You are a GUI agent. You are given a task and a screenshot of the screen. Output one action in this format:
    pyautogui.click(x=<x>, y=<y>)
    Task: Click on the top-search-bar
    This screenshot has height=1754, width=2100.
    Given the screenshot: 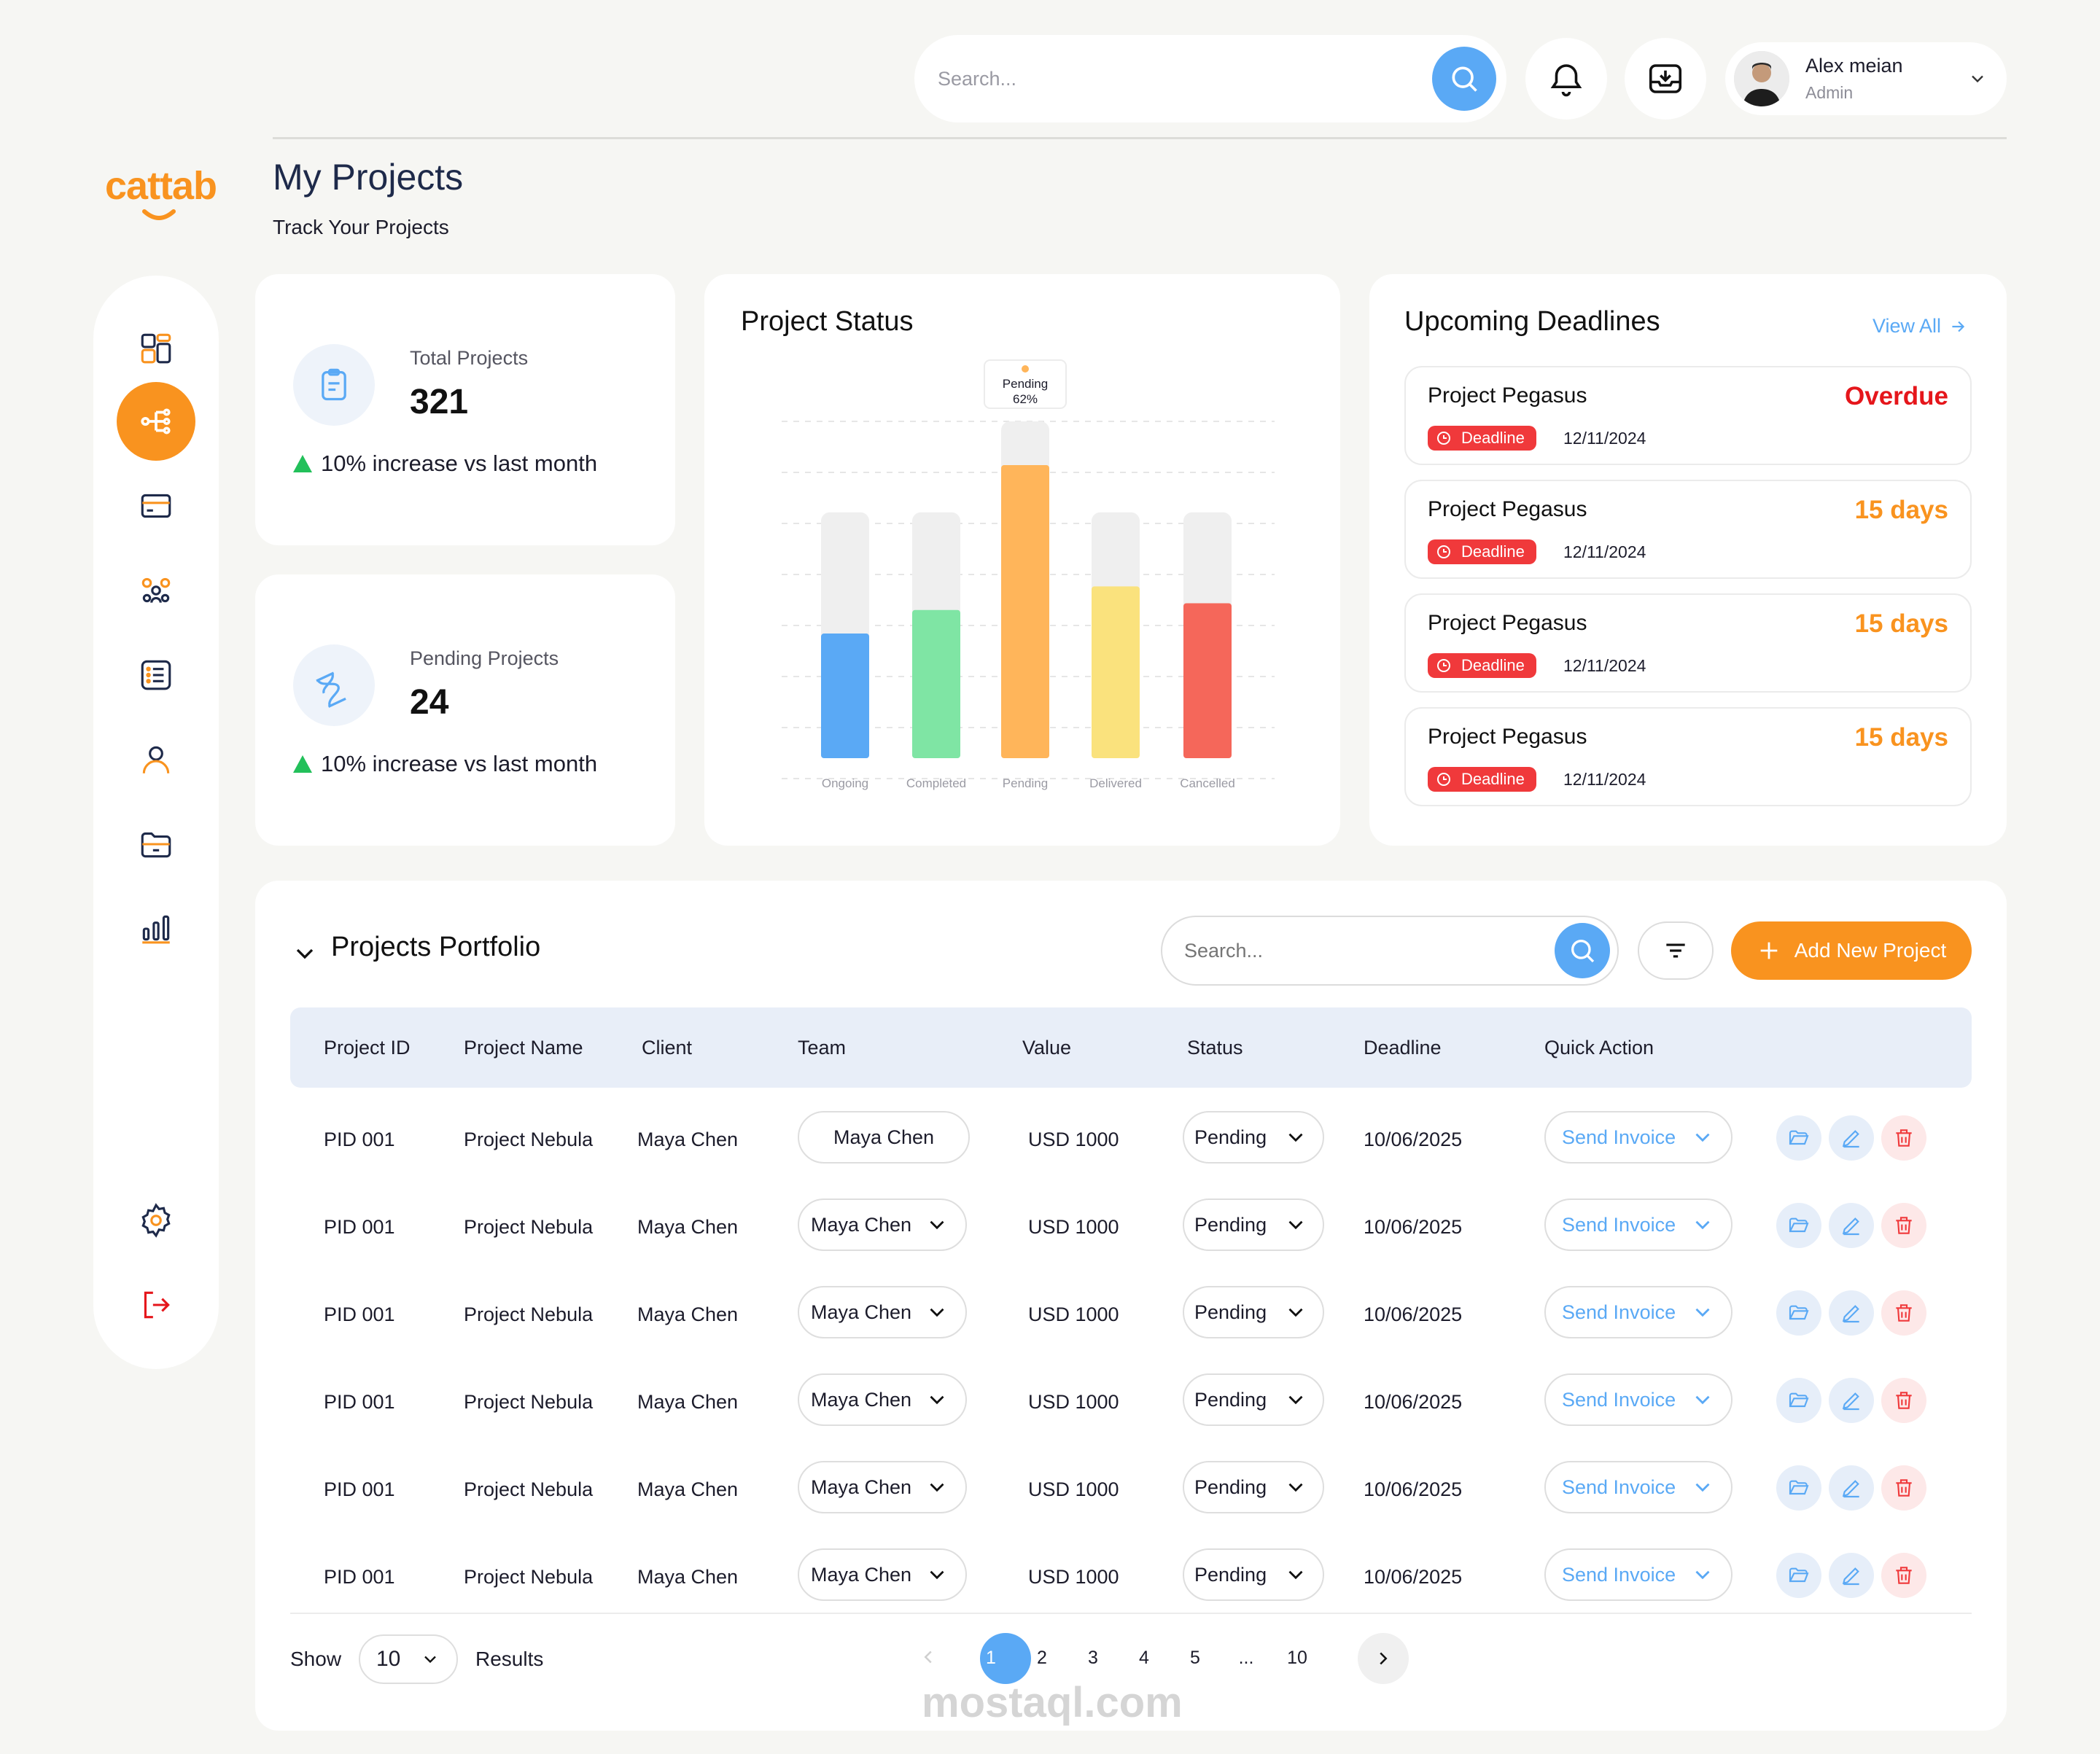 What is the action you would take?
    pyautogui.click(x=1210, y=78)
    